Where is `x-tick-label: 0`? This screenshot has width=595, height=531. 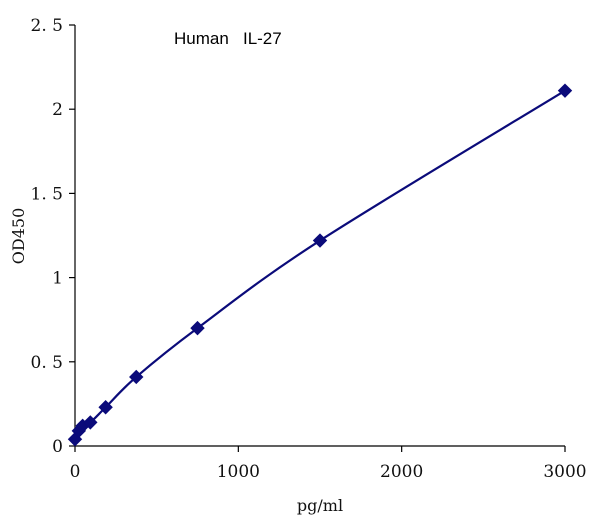
x-tick-label: 0 is located at coordinates (75, 472).